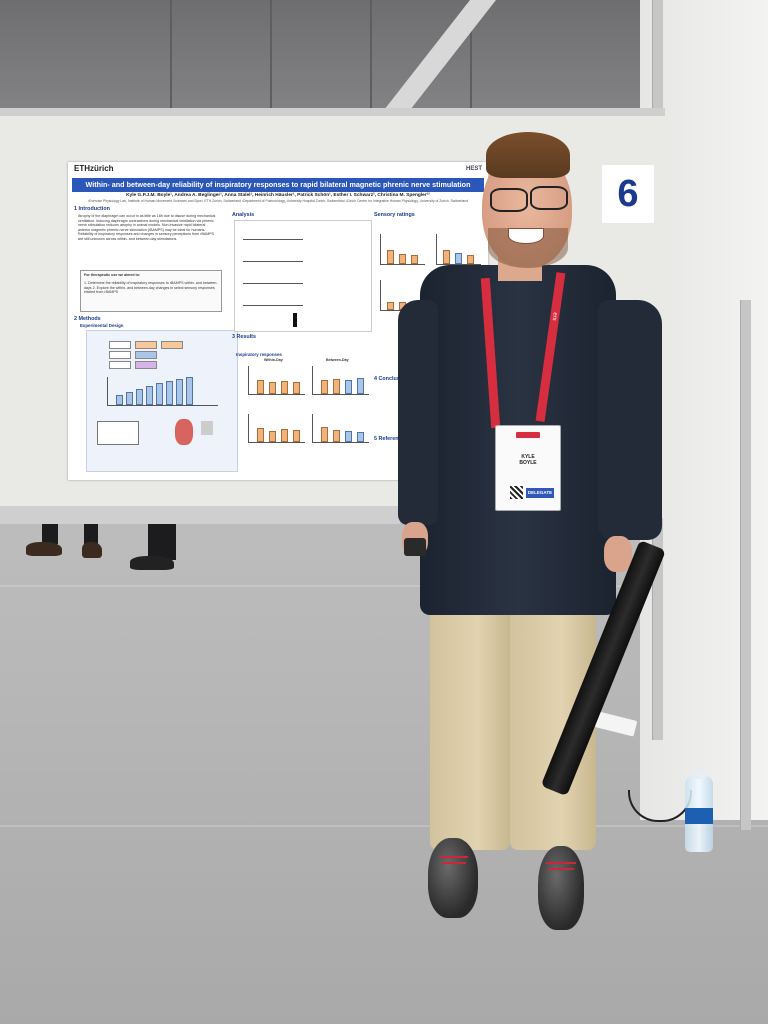  I want to click on right-hand, so click(618, 554).